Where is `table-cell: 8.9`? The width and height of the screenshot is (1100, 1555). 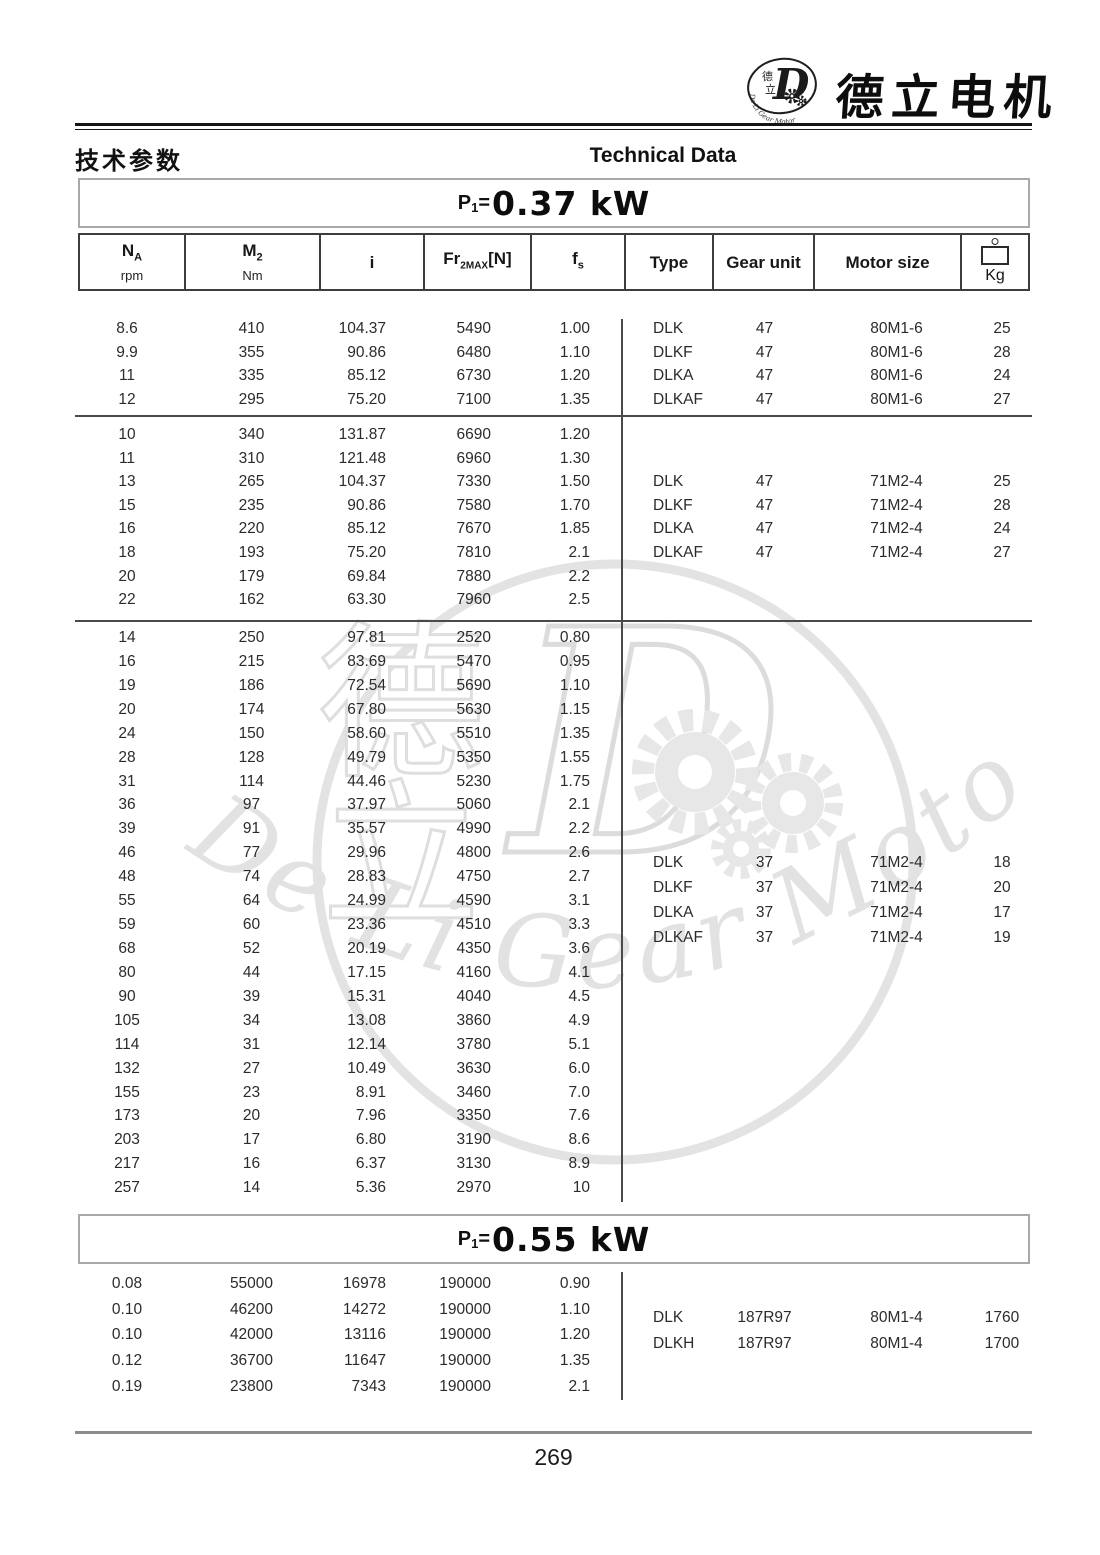
table-cell: 8.9 is located at coordinates (579, 1164).